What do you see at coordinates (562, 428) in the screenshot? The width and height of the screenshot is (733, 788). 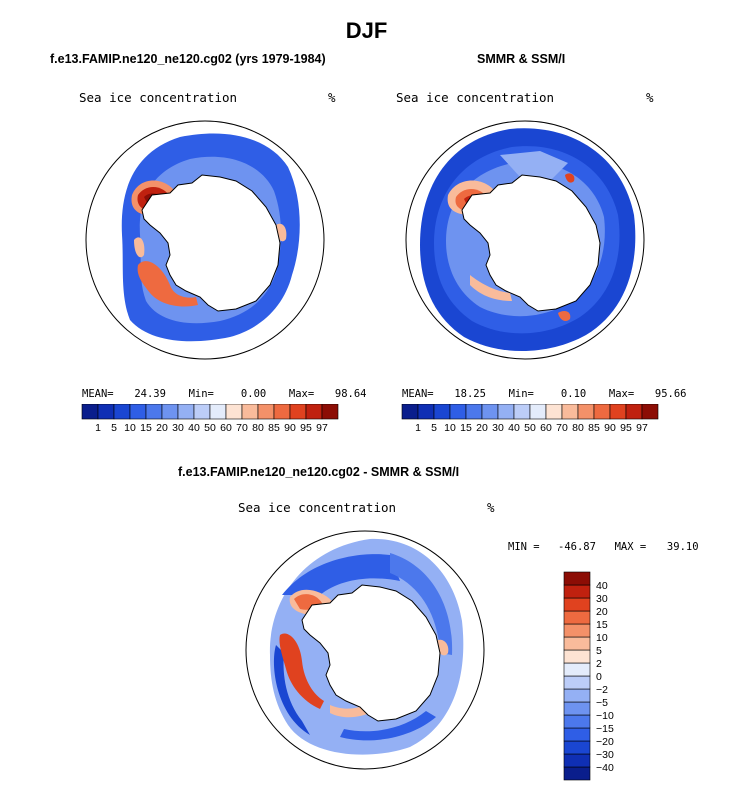 I see `colorbar1-tick-label: 70` at bounding box center [562, 428].